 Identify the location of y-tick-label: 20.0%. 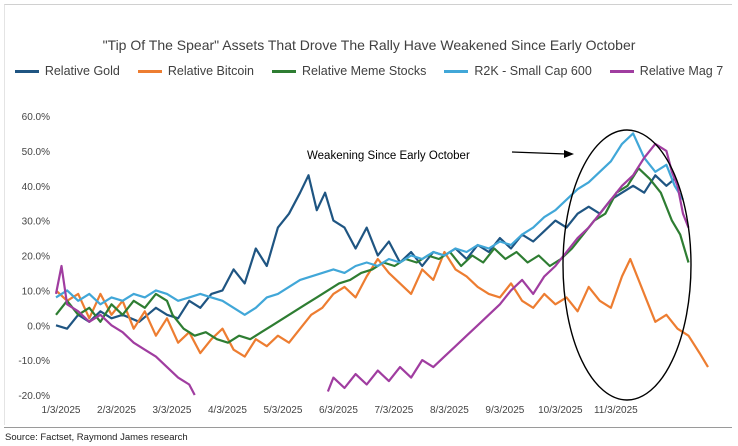
(36, 257).